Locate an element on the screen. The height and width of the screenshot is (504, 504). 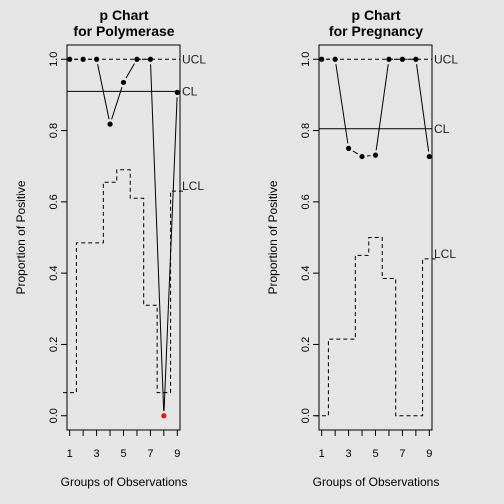
out-of-control-point is located at coordinates (164, 416).